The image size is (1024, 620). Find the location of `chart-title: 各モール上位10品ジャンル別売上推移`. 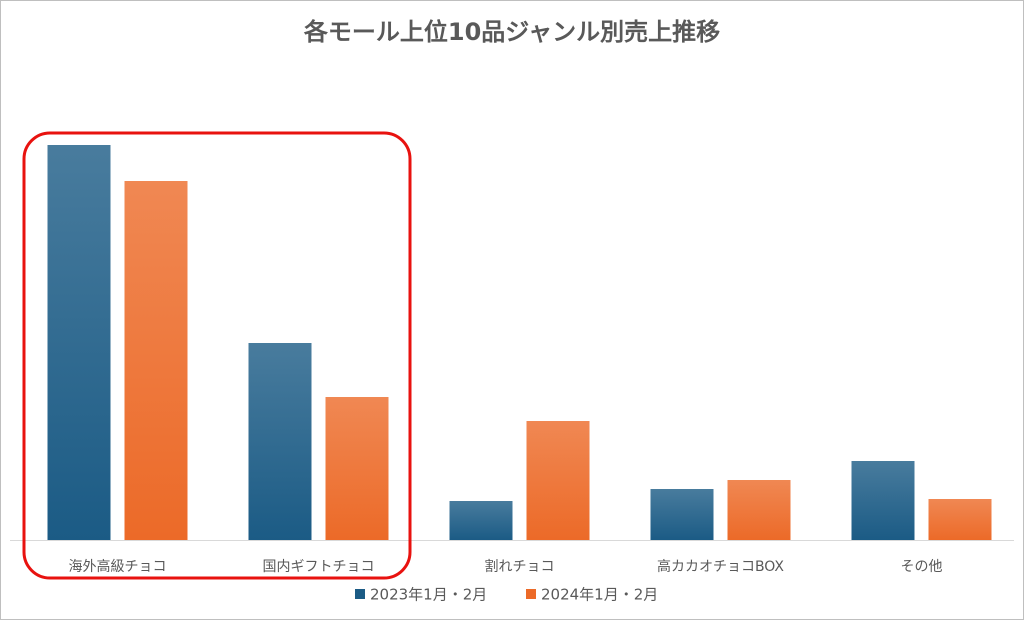

chart-title: 各モール上位10品ジャンル別売上推移 is located at coordinates (511, 32).